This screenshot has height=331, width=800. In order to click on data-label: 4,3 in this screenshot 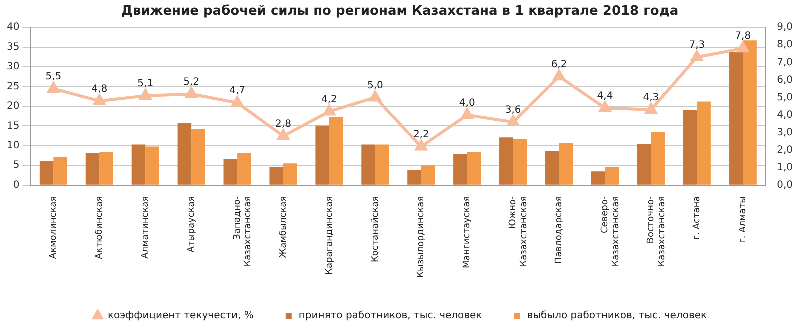, I will do `click(651, 98)`.